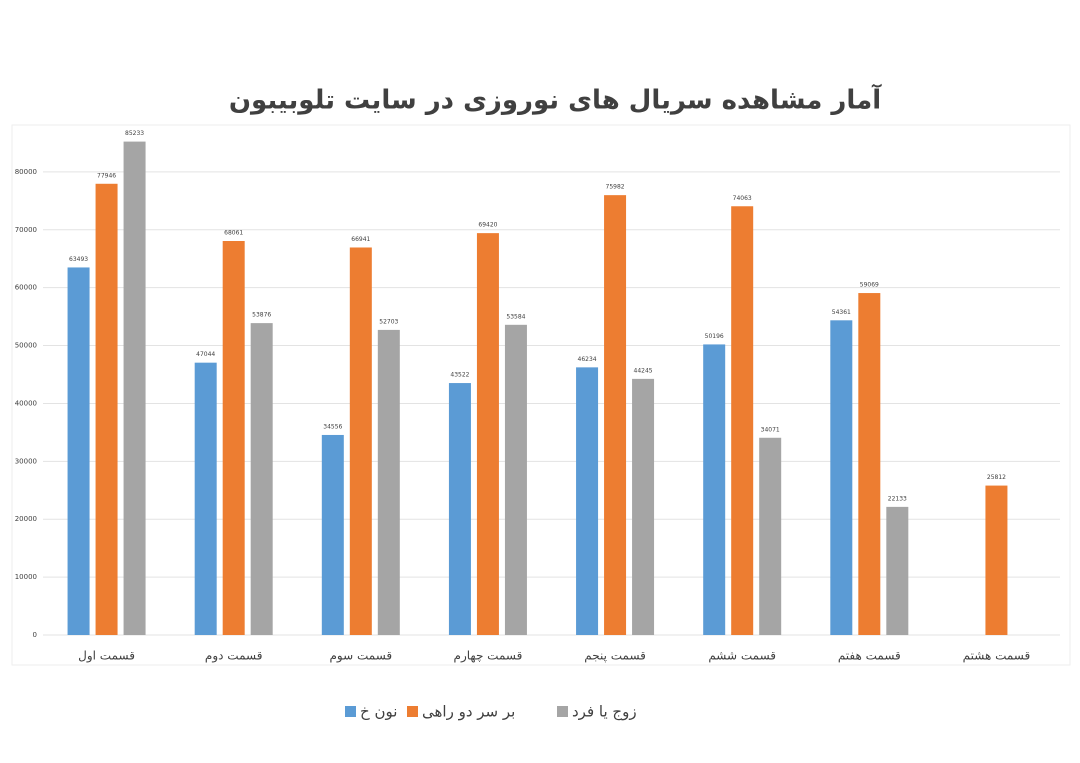  What do you see at coordinates (615, 187) in the screenshot?
I see `value-label: 75982` at bounding box center [615, 187].